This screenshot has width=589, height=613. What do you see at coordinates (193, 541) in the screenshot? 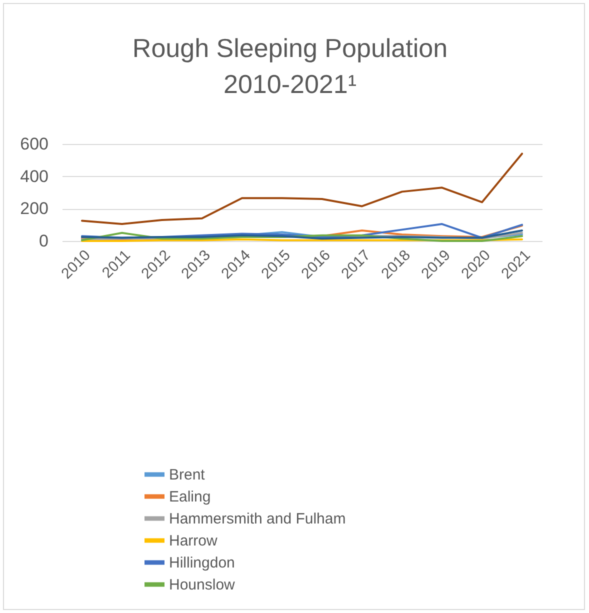
I see `legend-label: Harrow` at bounding box center [193, 541].